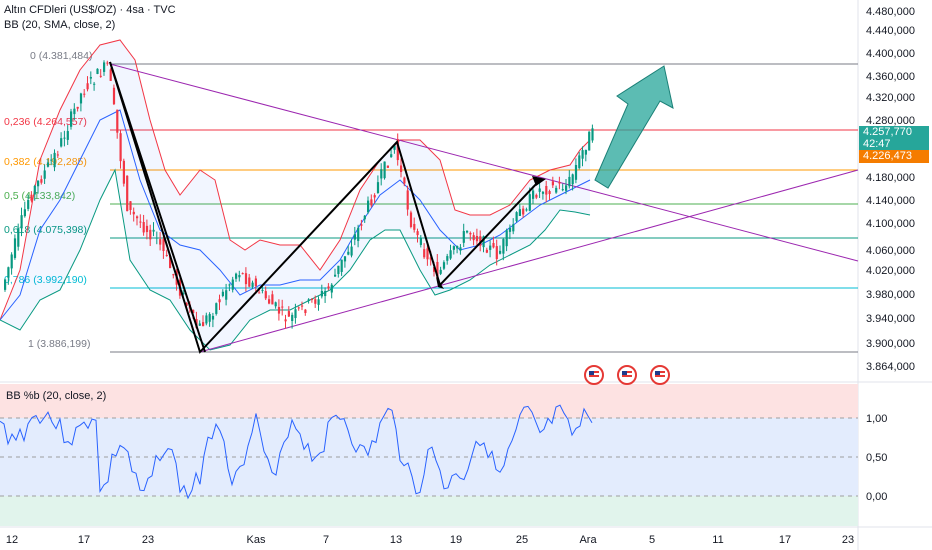  What do you see at coordinates (90, 10) in the screenshot?
I see `symbol-title: Altın CFDleri (US$/OZ) · 4sa · TVC` at bounding box center [90, 10].